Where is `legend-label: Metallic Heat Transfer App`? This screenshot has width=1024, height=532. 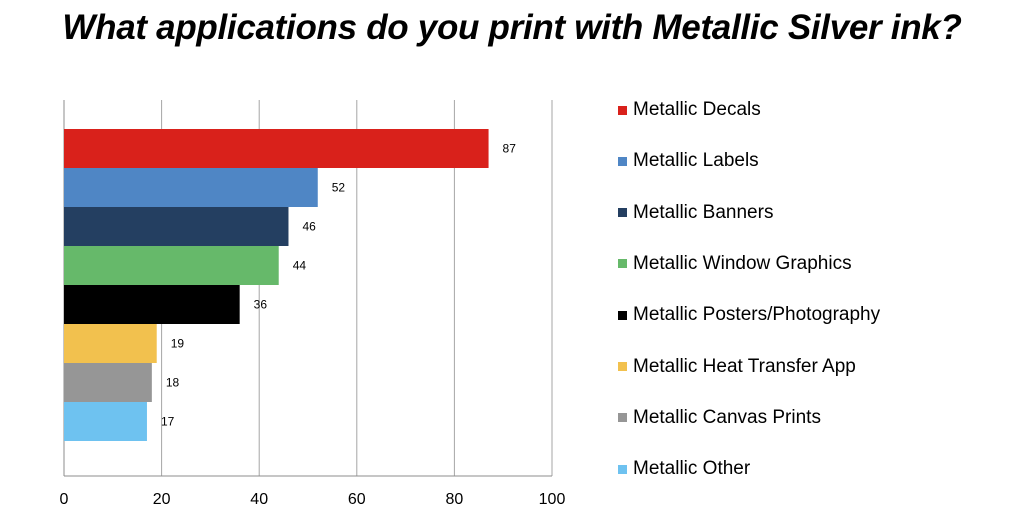 legend-label: Metallic Heat Transfer App is located at coordinates (744, 366).